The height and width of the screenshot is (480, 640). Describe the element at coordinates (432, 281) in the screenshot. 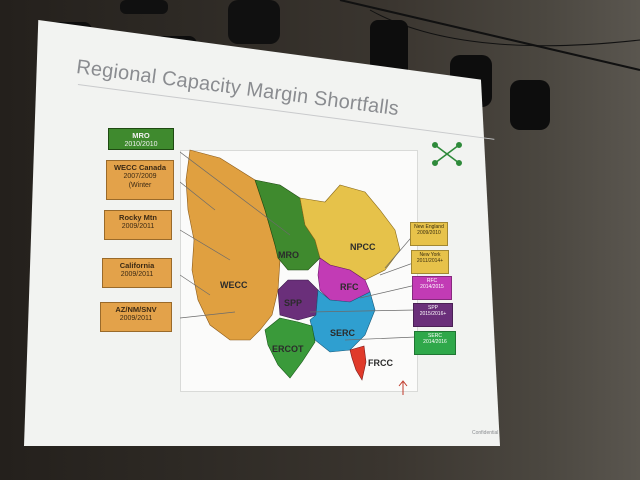

I see `tag-rfc-name: RFC` at that location.